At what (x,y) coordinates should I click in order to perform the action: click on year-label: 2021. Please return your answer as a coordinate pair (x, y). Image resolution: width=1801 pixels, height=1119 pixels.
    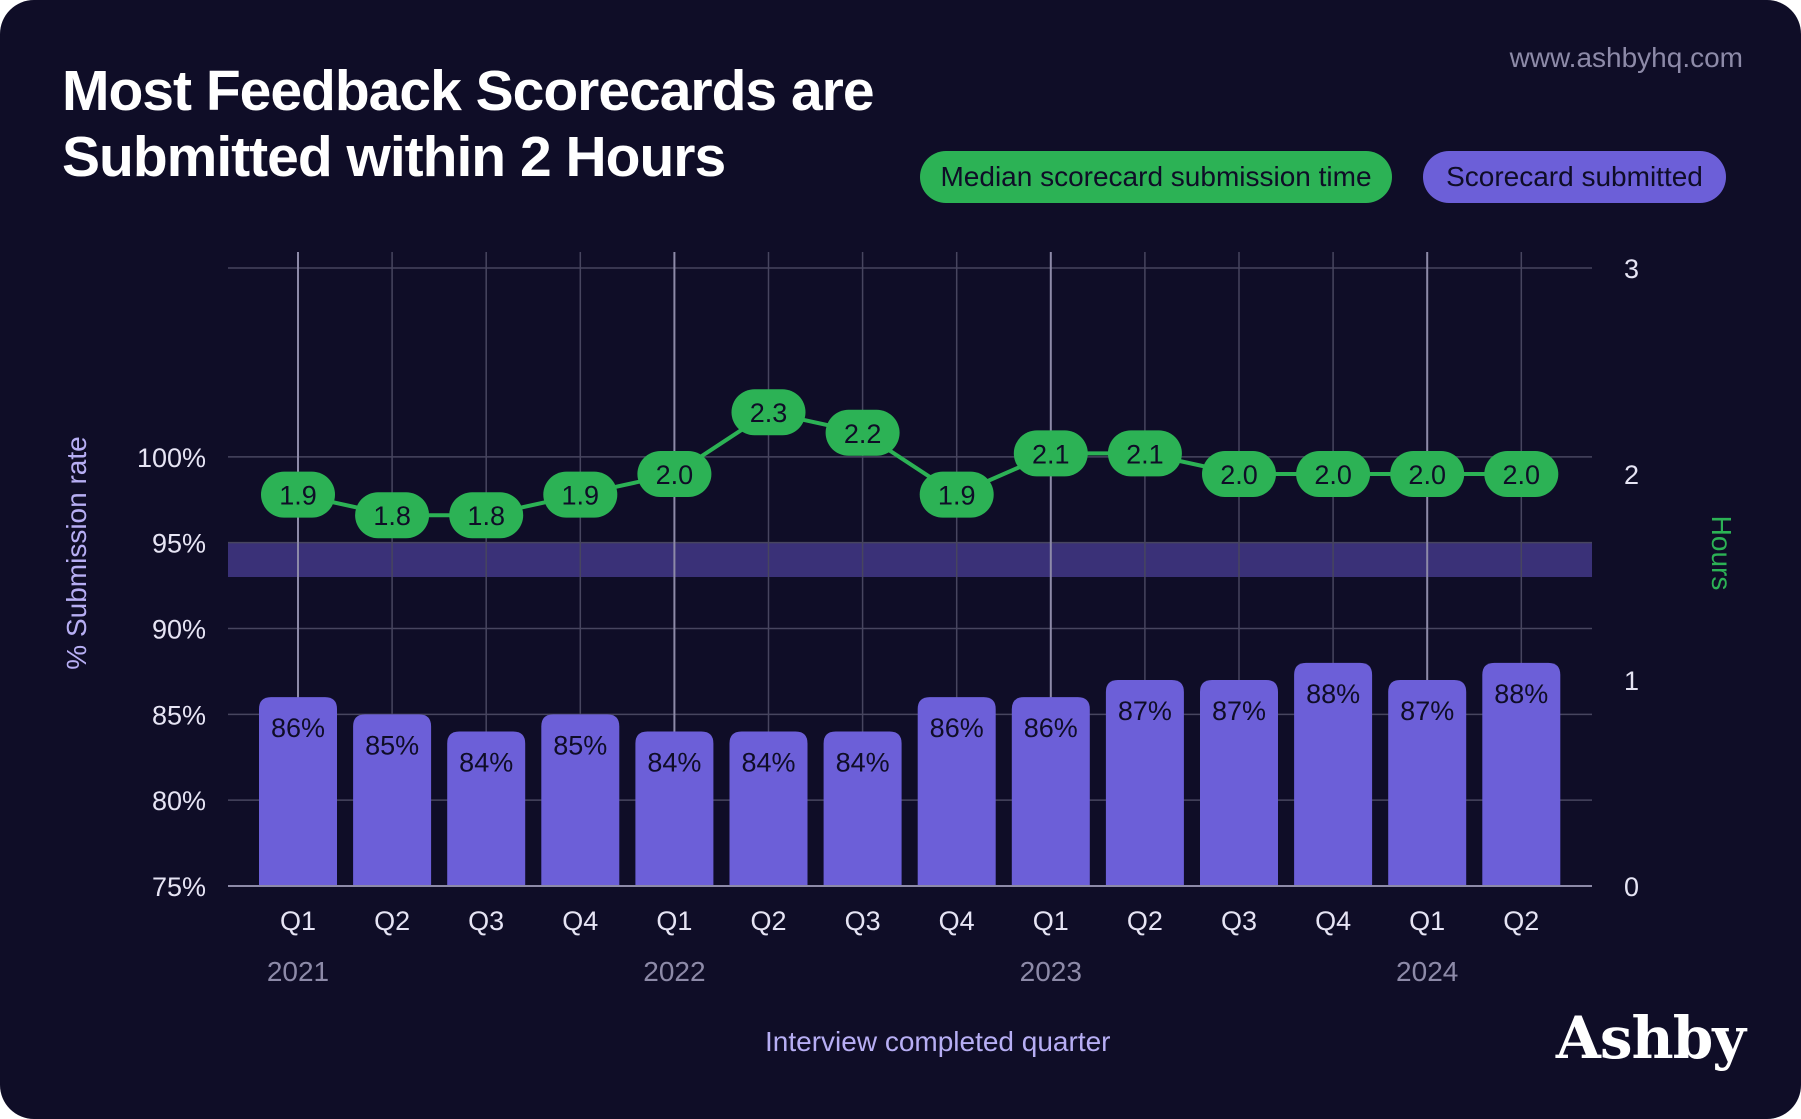
    Looking at the image, I should click on (298, 971).